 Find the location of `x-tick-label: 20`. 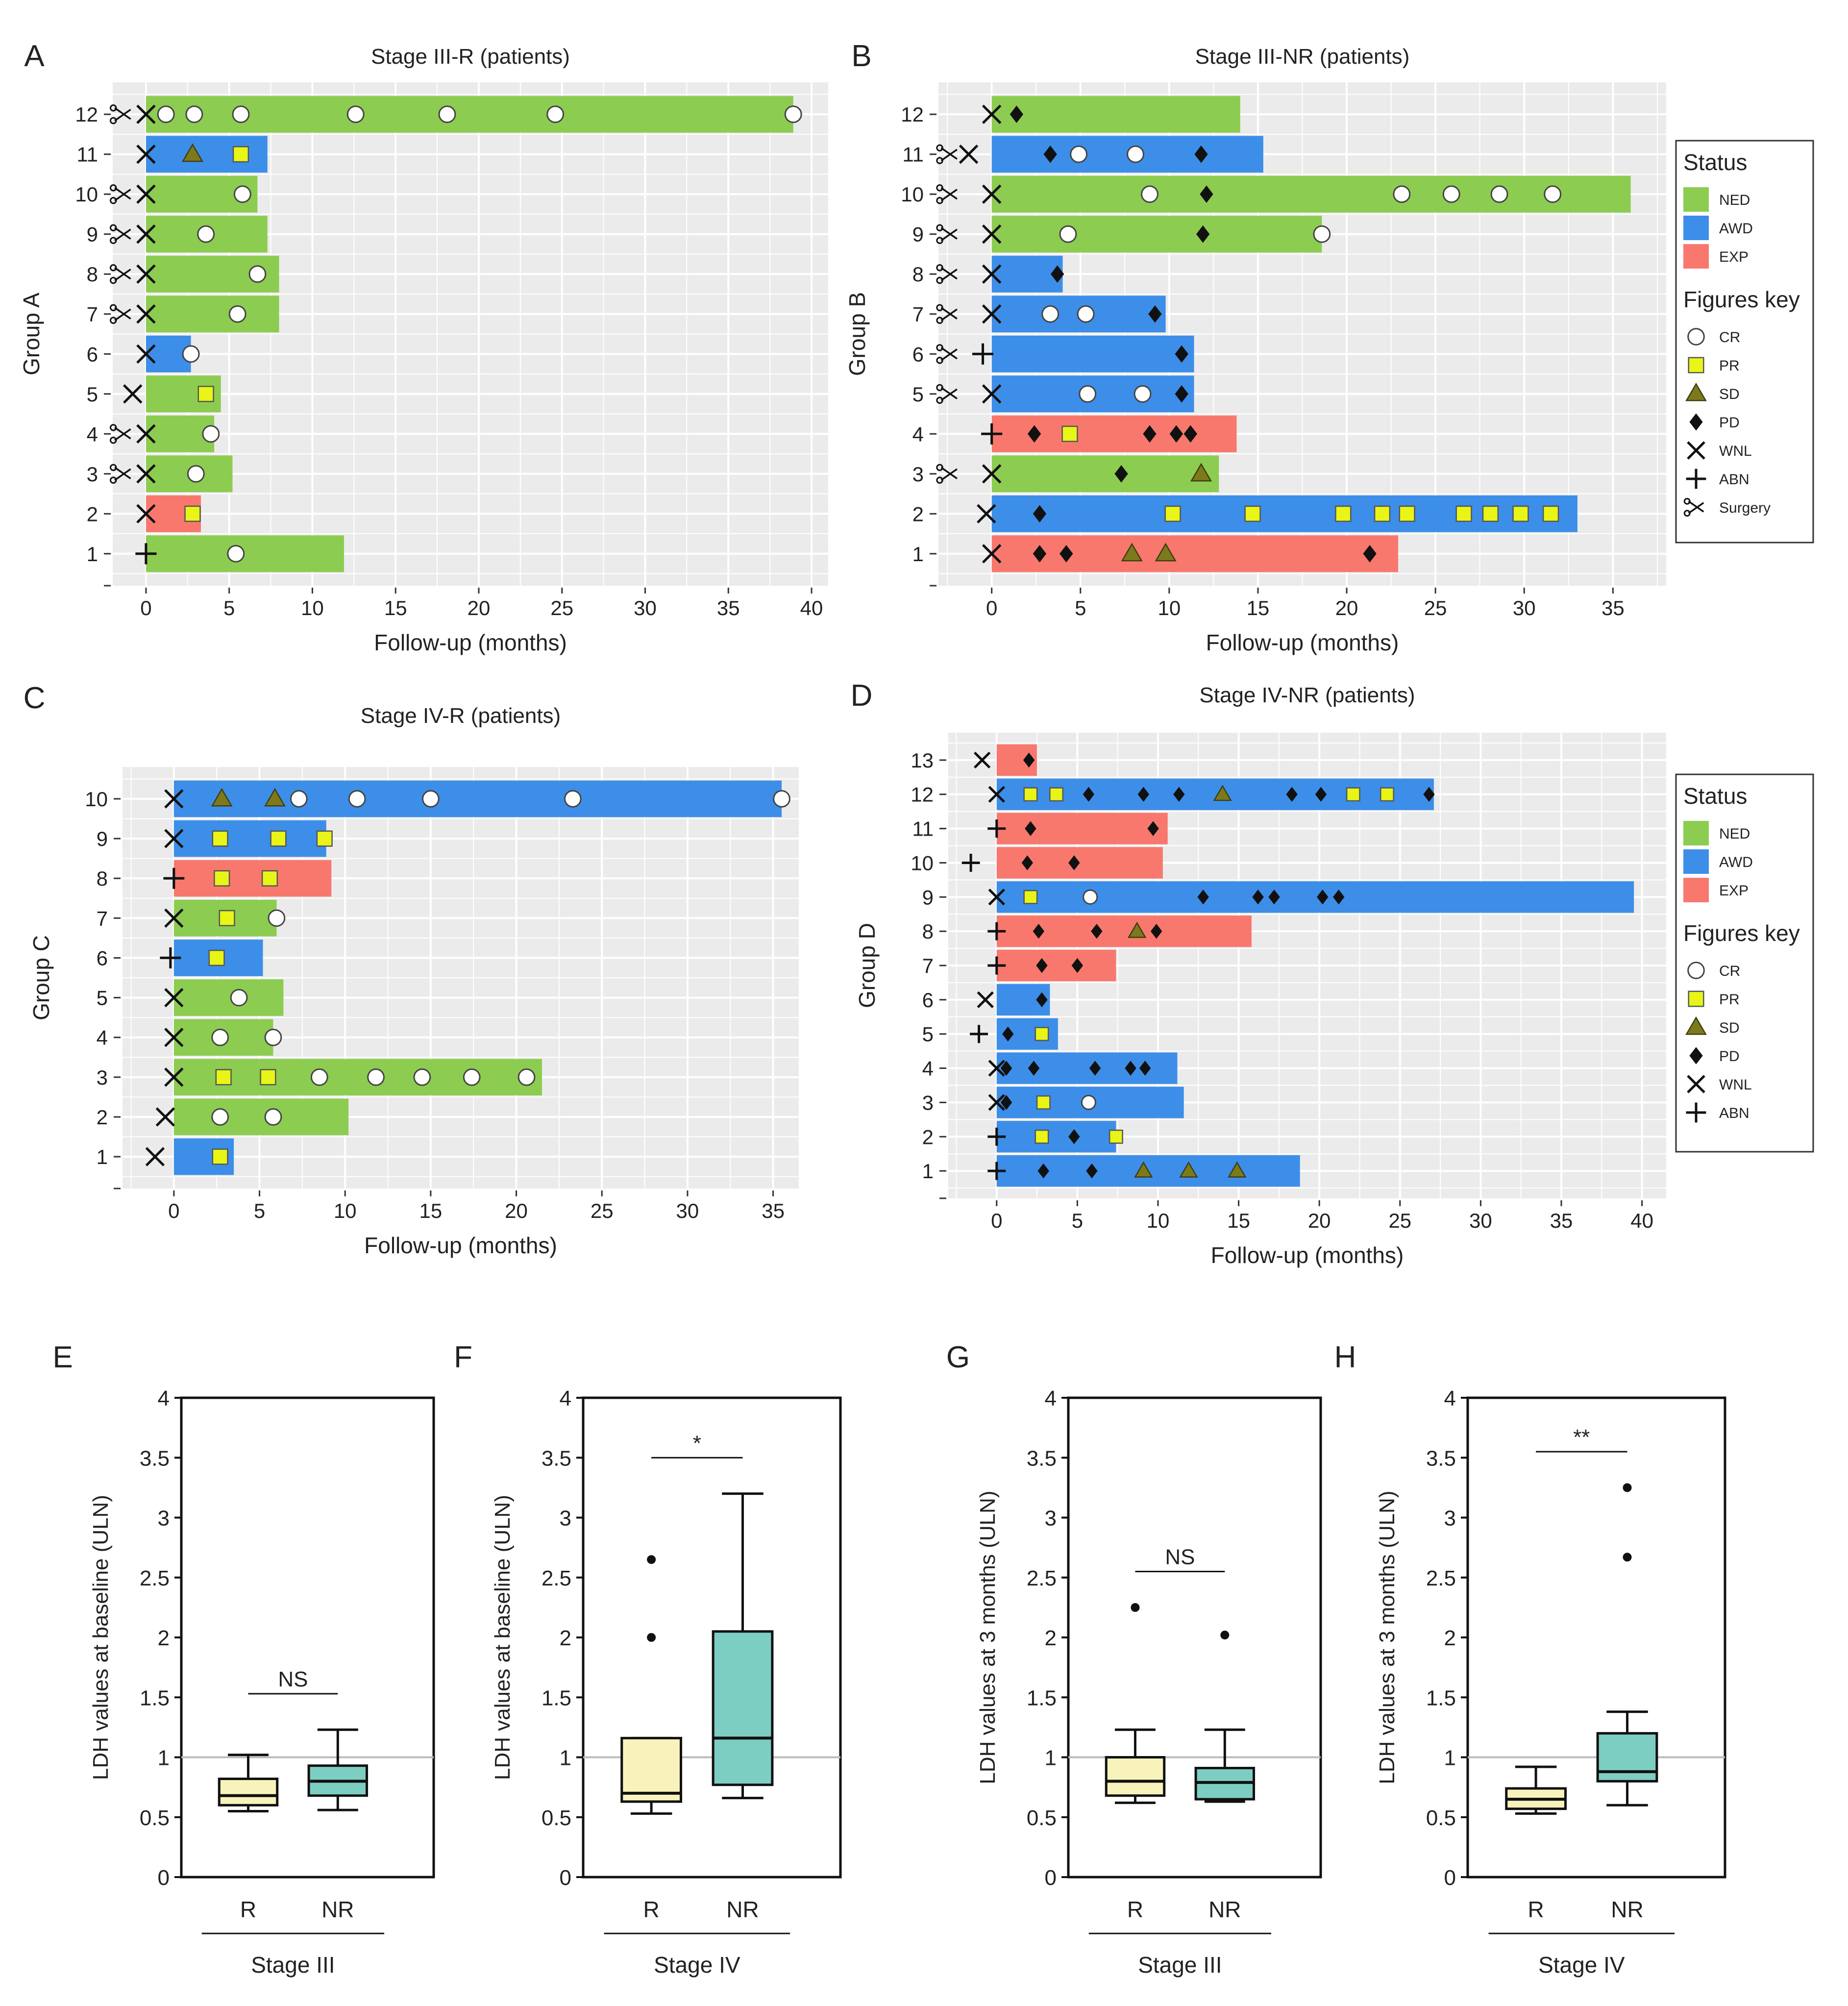

x-tick-label: 20 is located at coordinates (516, 1210).